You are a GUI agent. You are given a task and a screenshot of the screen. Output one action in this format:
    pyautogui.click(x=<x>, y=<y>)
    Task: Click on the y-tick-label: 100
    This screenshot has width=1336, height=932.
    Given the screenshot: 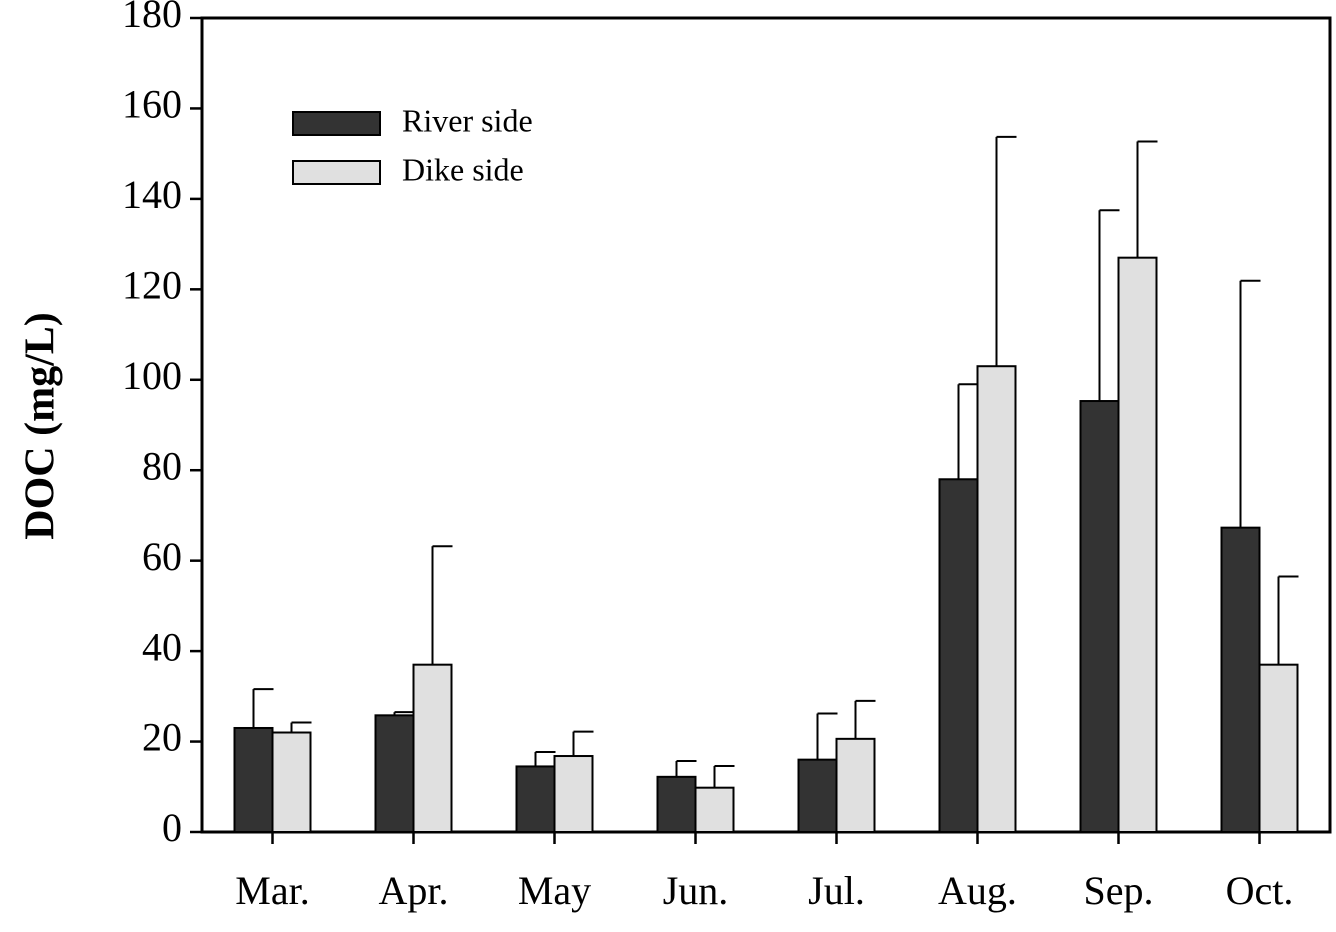 What is the action you would take?
    pyautogui.click(x=152, y=375)
    